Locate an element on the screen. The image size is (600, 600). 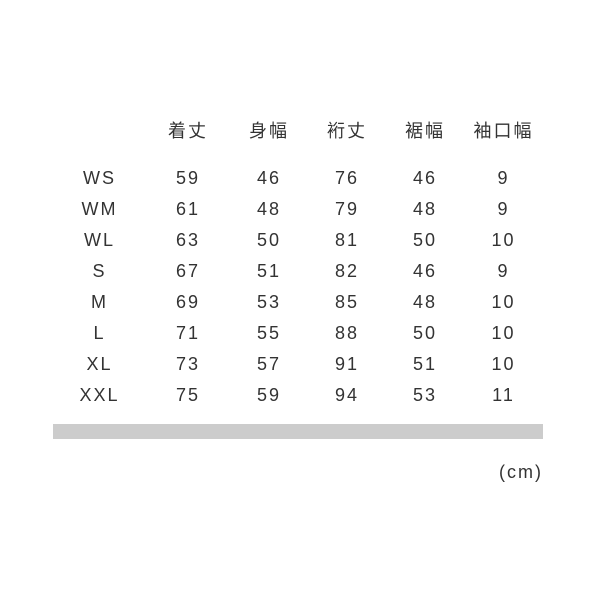
size-label: WL is located at coordinates (99, 240).